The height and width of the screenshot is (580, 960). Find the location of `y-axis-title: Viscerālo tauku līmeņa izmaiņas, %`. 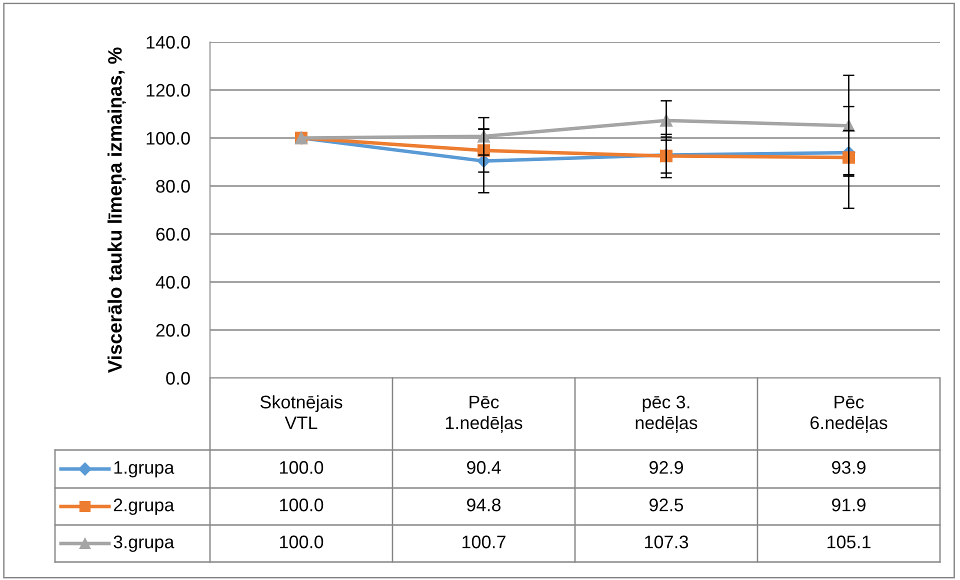

y-axis-title: Viscerālo tauku līmeņa izmaiņas, % is located at coordinates (117, 210).